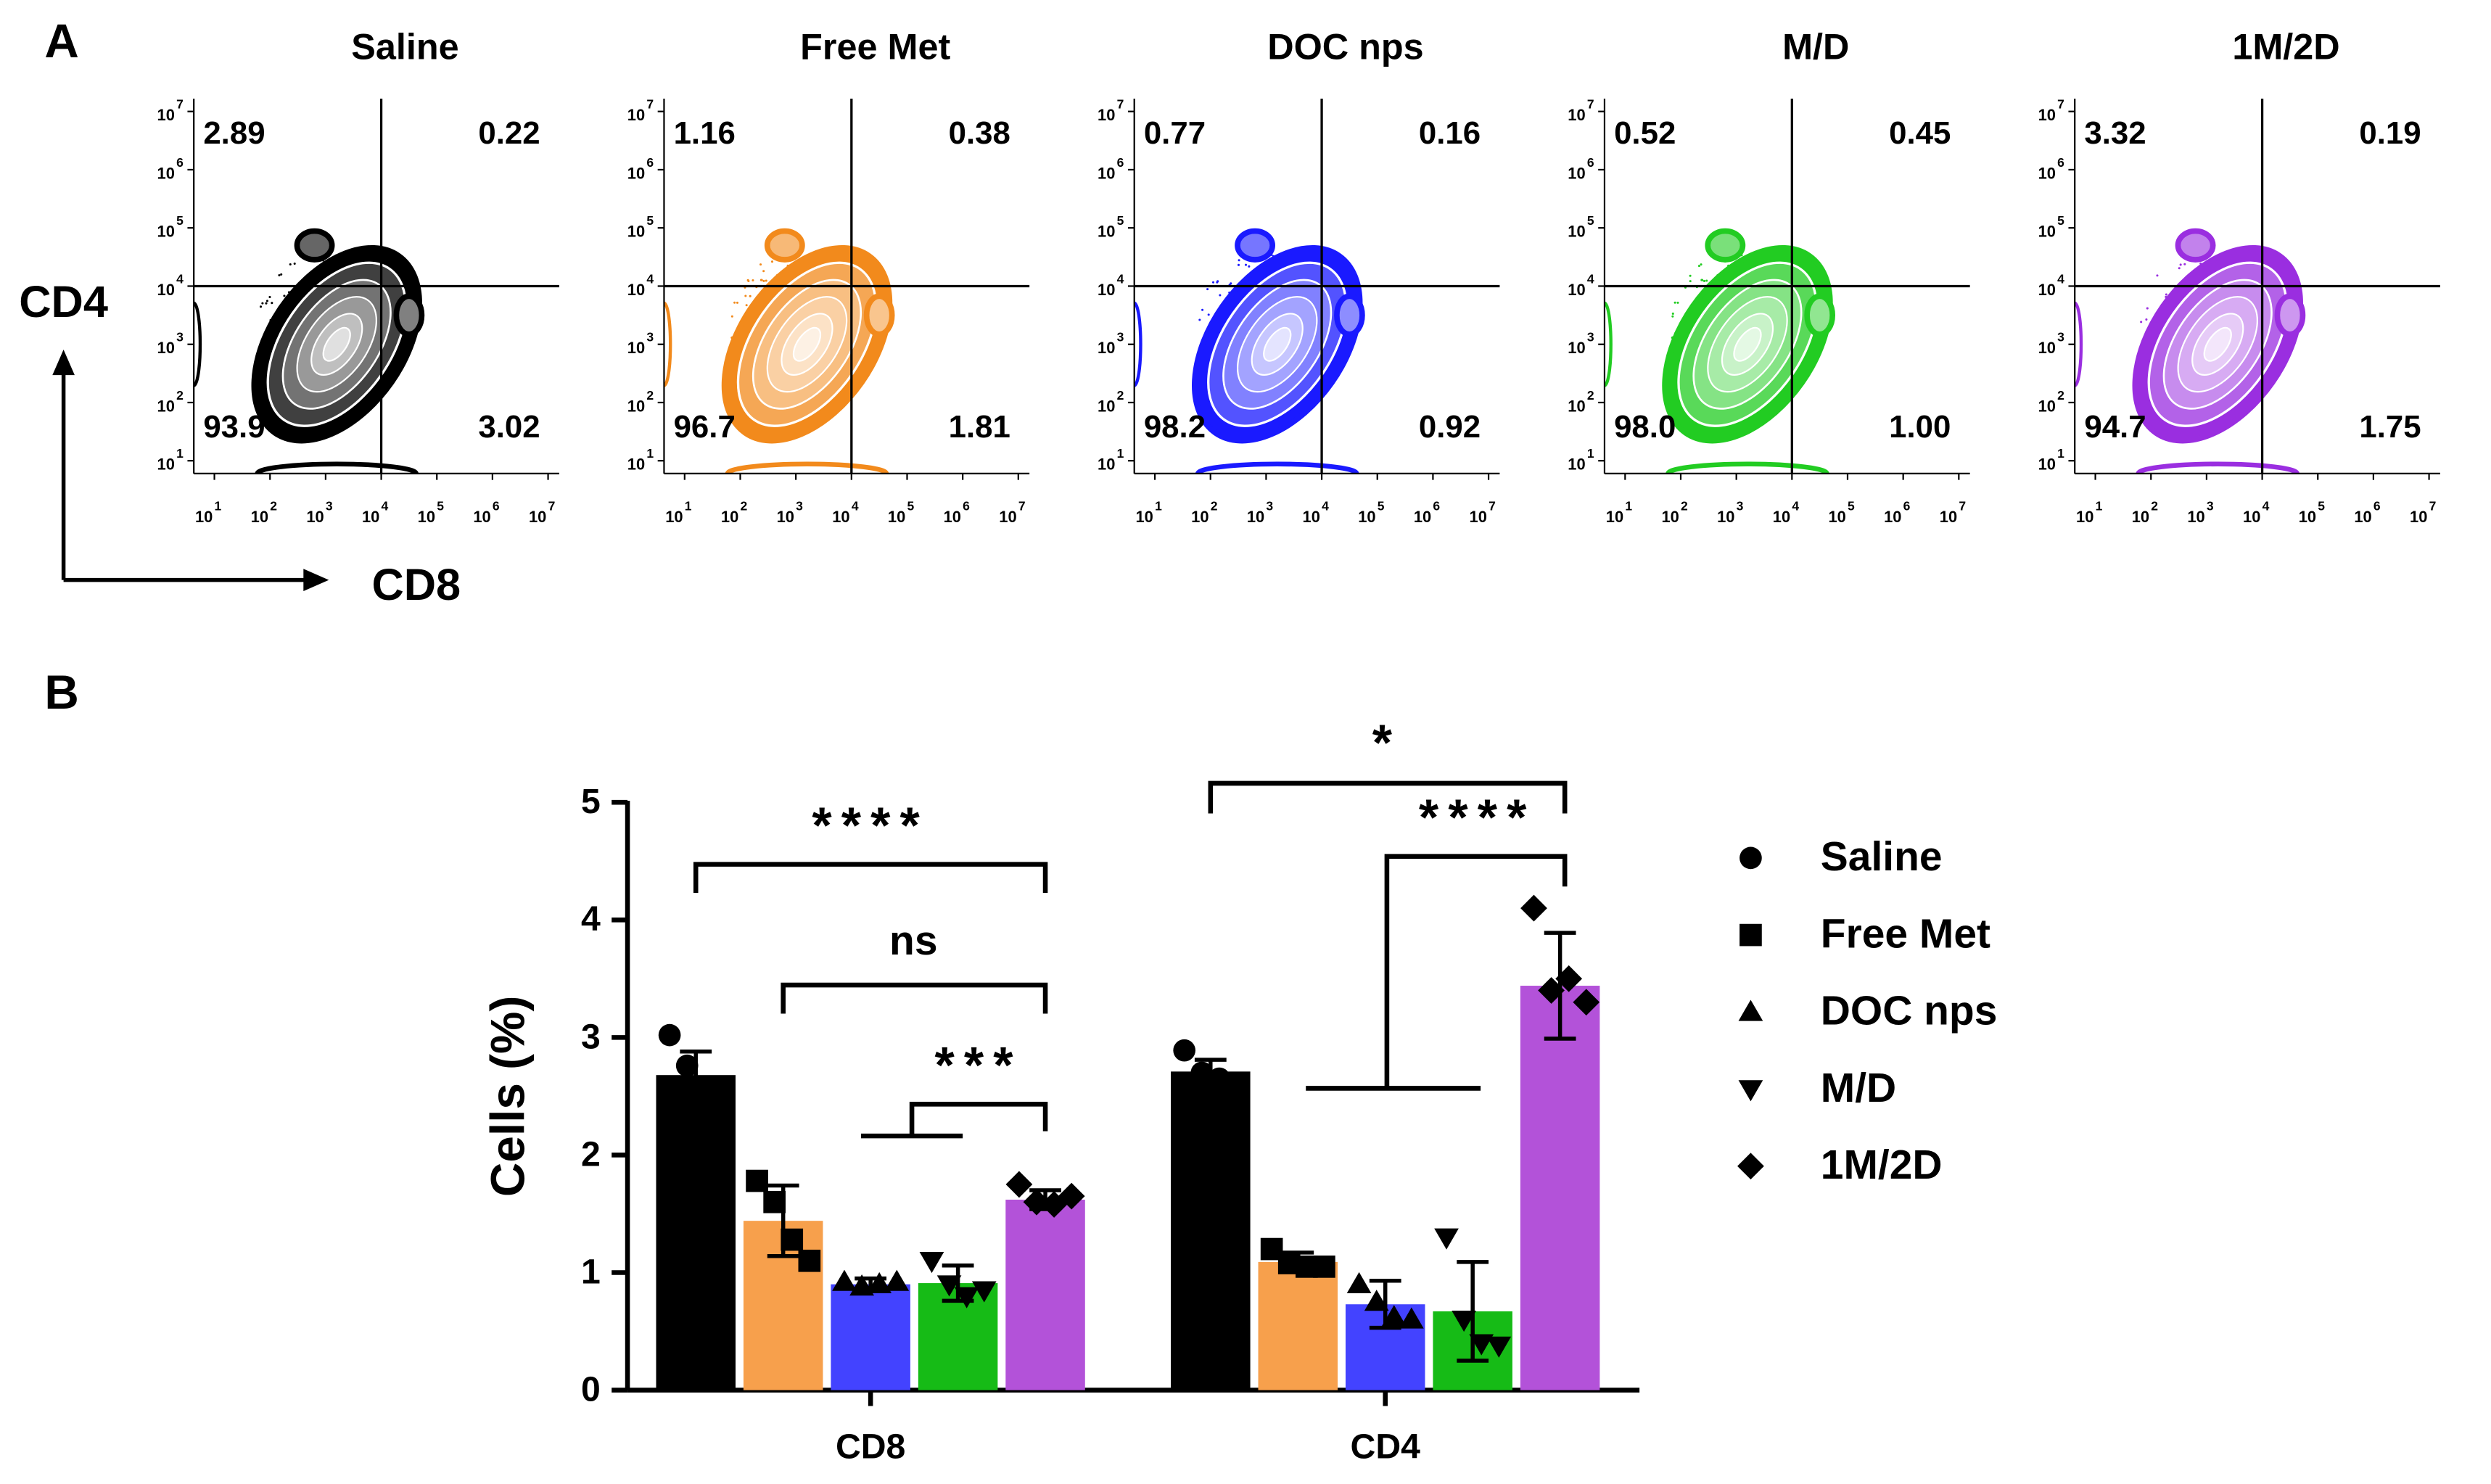 The width and height of the screenshot is (2491, 1484). Describe the element at coordinates (1920, 133) in the screenshot. I see `quadrant-value: 0.45` at that location.